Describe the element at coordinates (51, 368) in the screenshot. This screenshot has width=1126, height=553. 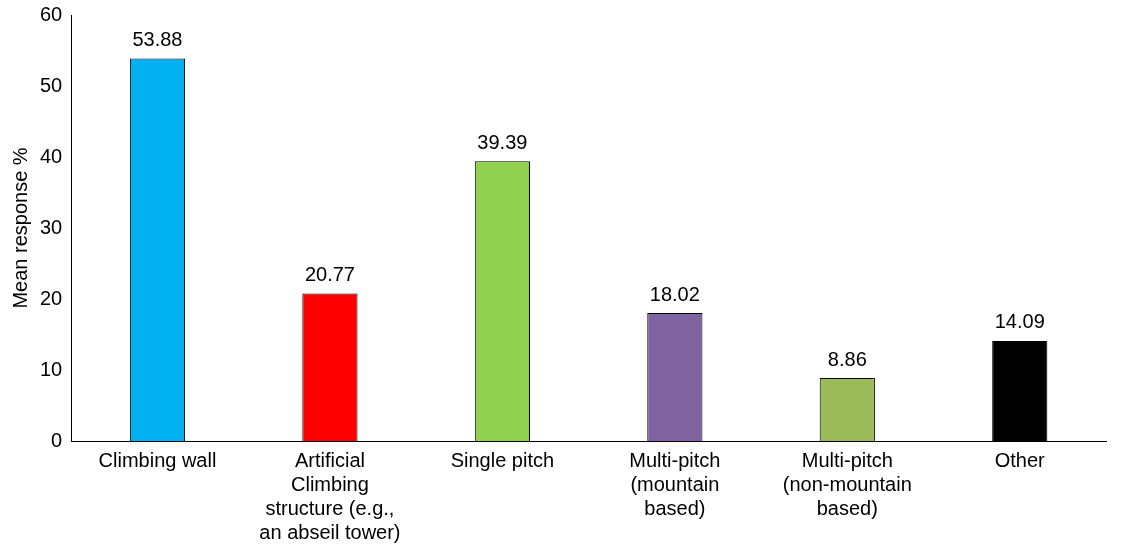
I see `y-tick-label: 10` at that location.